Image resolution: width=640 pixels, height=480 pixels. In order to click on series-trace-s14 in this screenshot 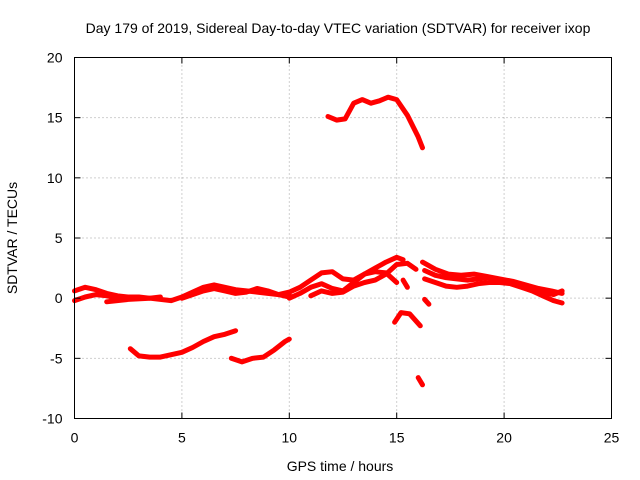, I will do `click(427, 301)`.